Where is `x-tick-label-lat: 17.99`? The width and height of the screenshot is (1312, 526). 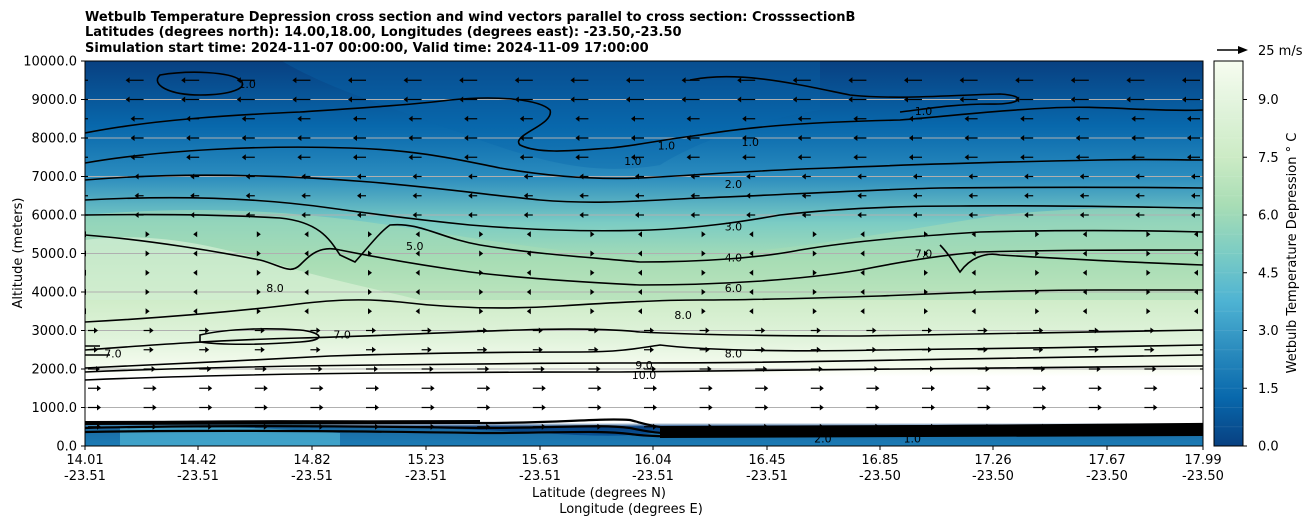
x-tick-label-lat: 17.99 is located at coordinates (1202, 460).